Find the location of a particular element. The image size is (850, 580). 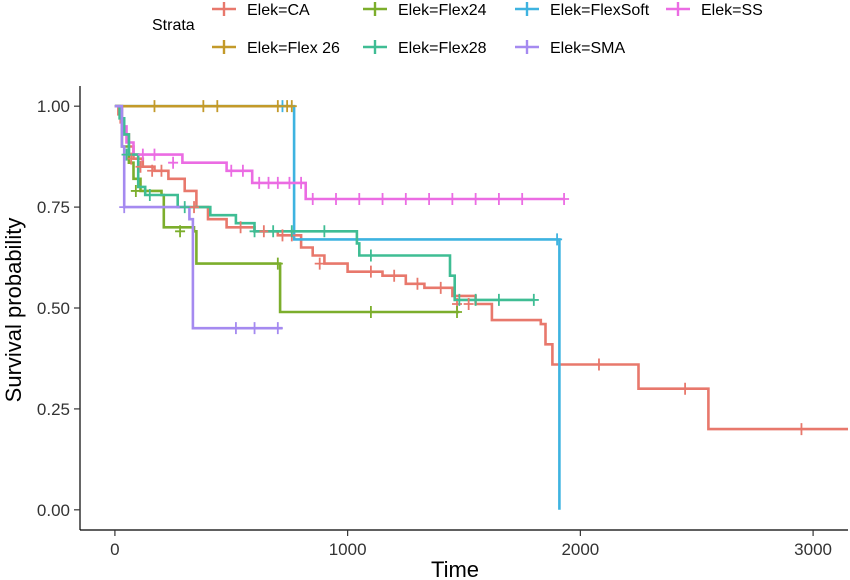

legend-item-elek-ss: Elek=SS is located at coordinates (714, 10).